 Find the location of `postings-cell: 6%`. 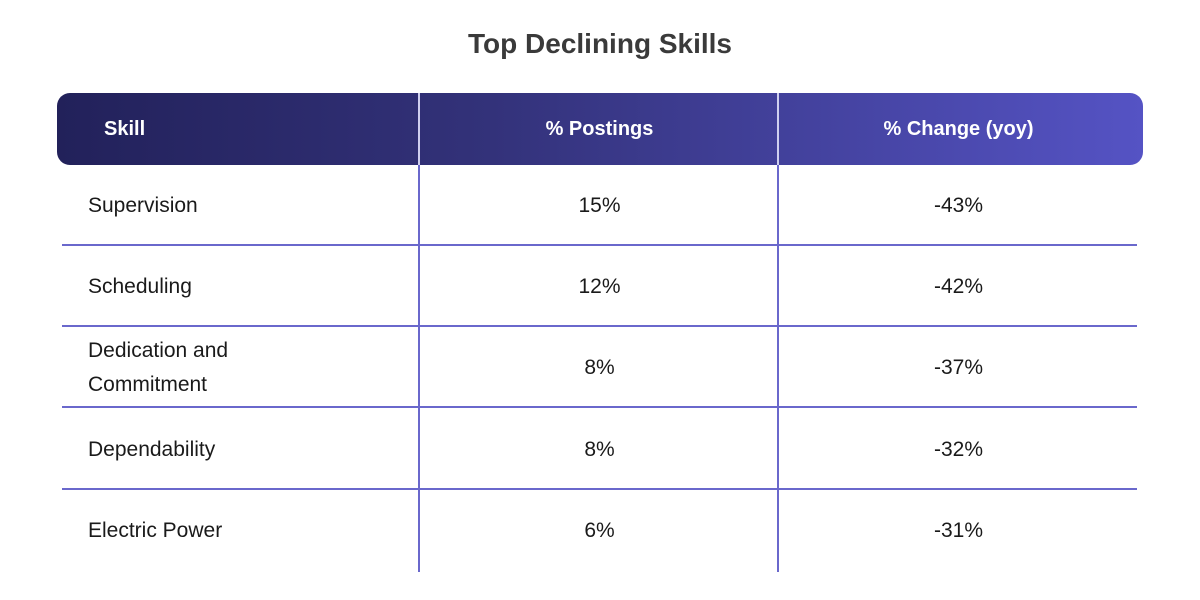

postings-cell: 6% is located at coordinates (599, 530).